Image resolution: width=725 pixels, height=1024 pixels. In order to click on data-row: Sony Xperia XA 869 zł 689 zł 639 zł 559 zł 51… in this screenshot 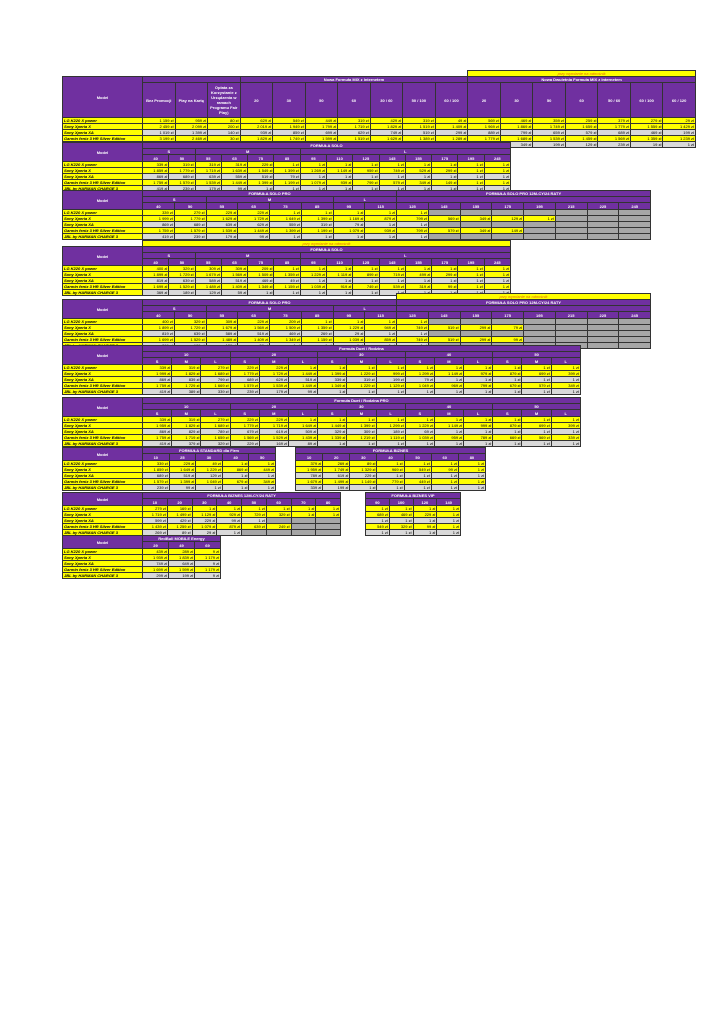, I will do `click(287, 176)`.